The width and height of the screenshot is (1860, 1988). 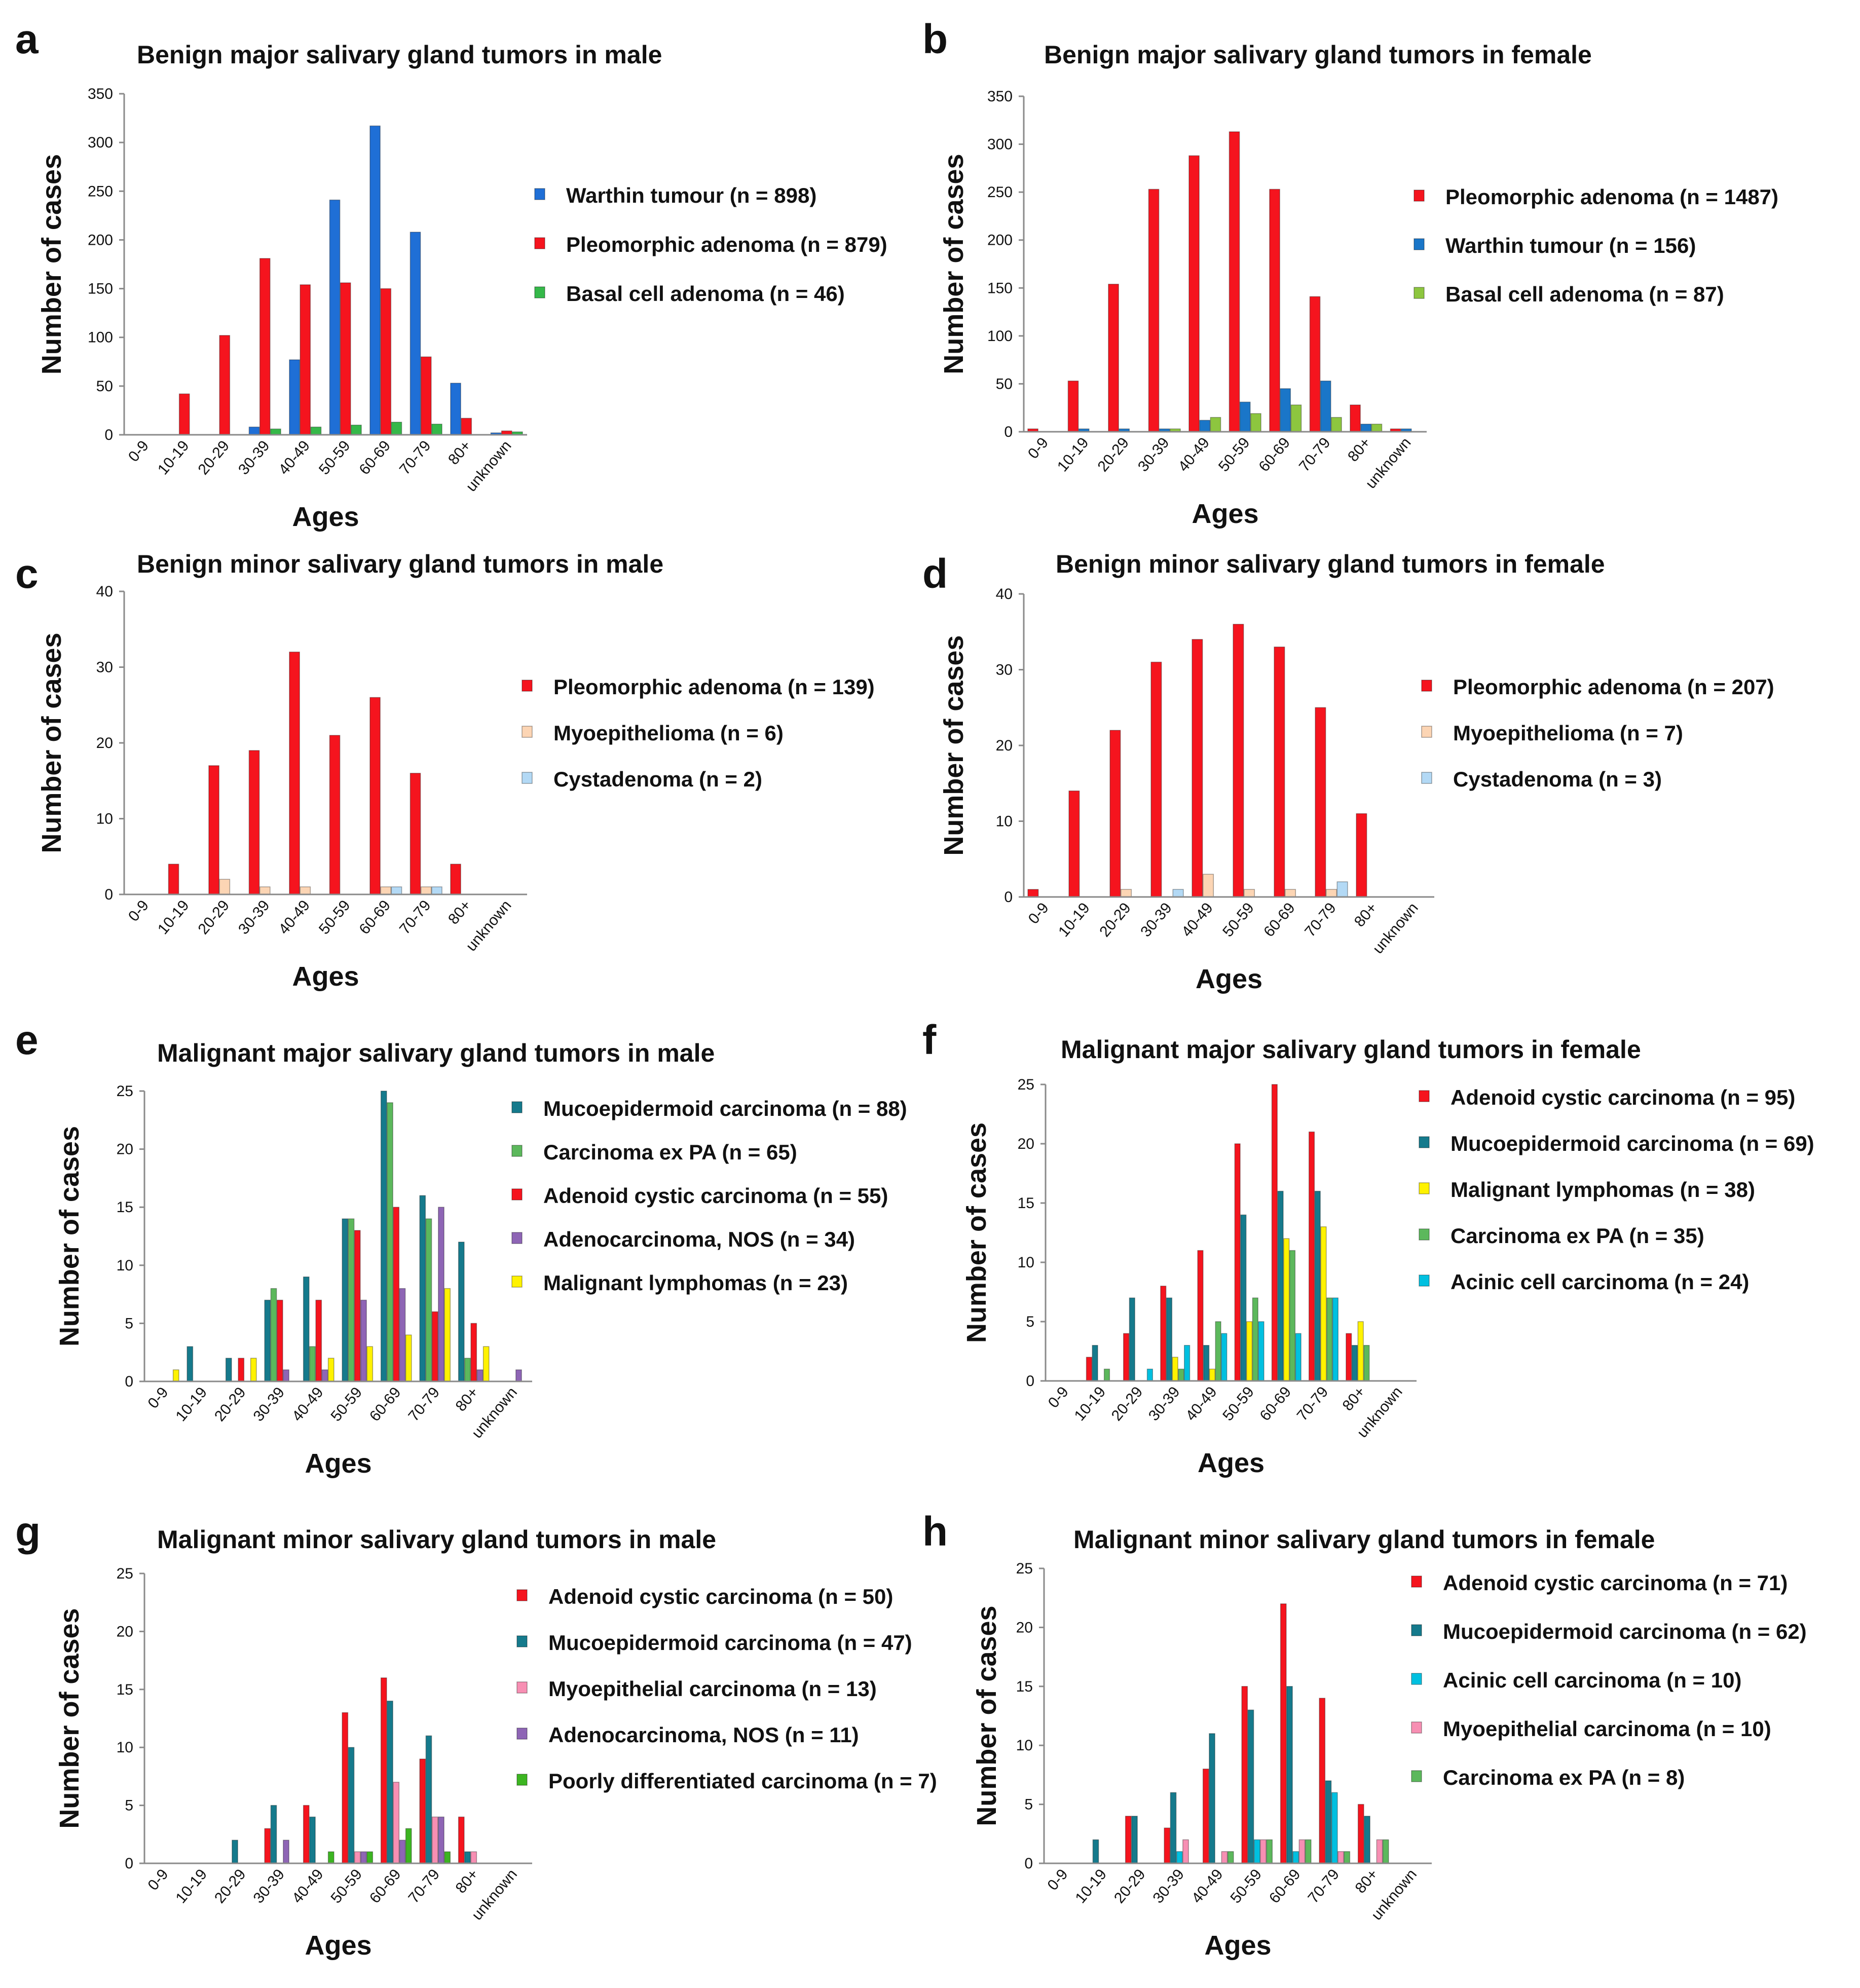 I want to click on panel-letter: g, so click(x=28, y=1532).